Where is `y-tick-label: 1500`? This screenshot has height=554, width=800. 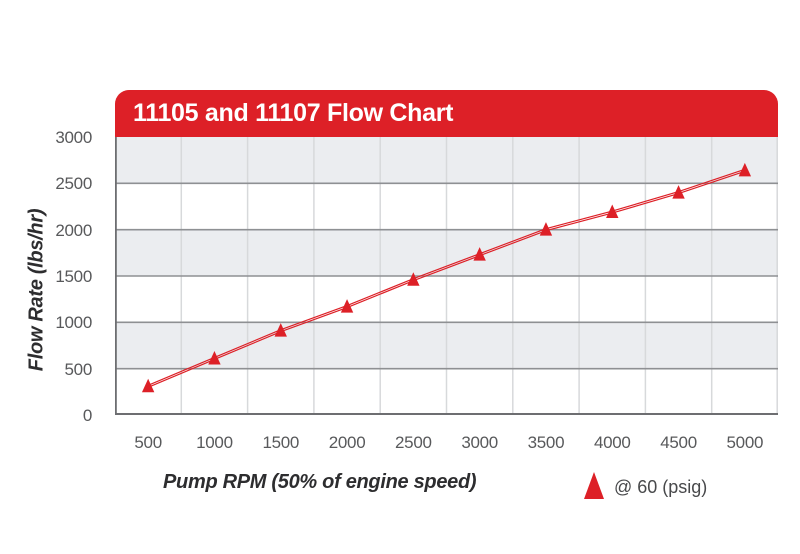
y-tick-label: 1500 is located at coordinates (73, 276).